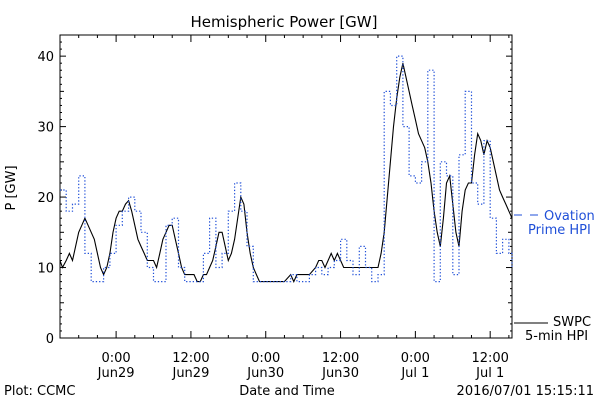 This screenshot has width=600, height=400. What do you see at coordinates (50, 339) in the screenshot?
I see `y-tick-label-0: 0` at bounding box center [50, 339].